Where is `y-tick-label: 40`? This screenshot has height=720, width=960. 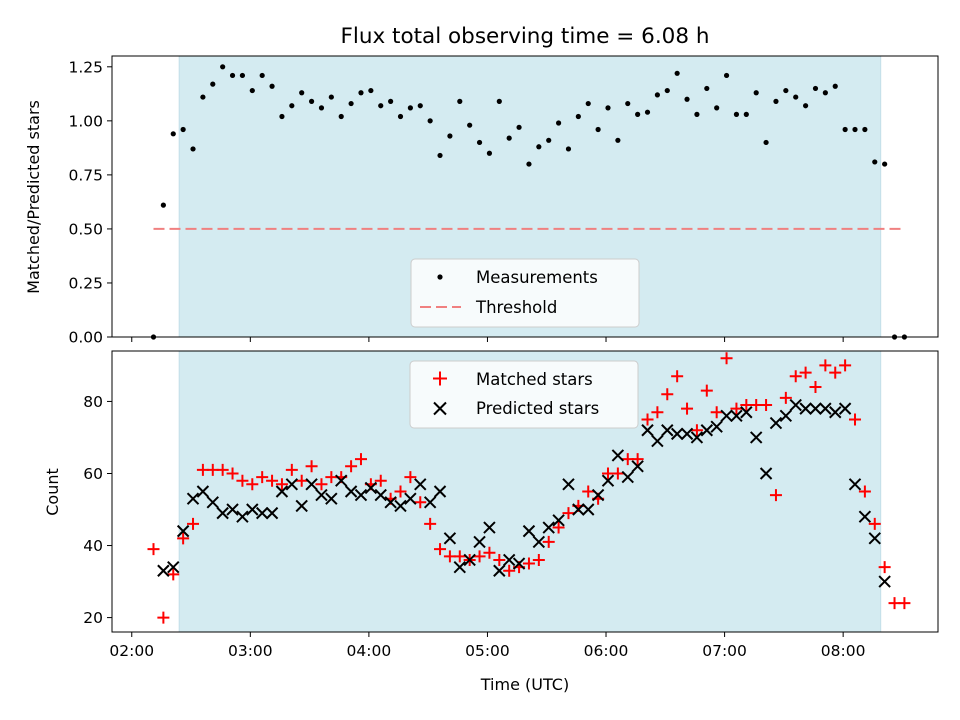
y-tick-label: 40 is located at coordinates (93, 546).